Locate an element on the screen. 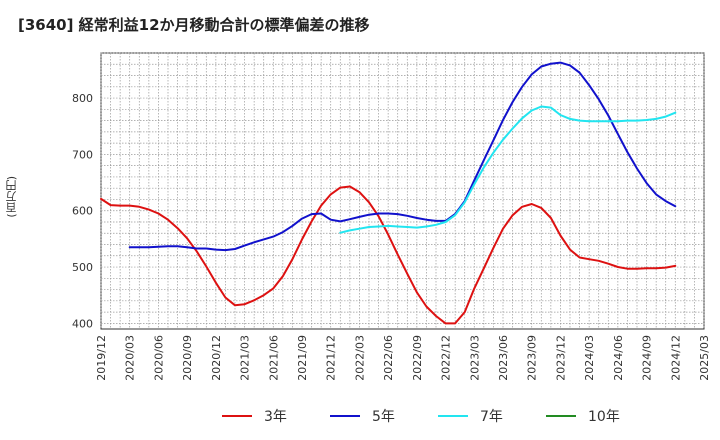  x-tick-label: 2022/09 is located at coordinates (417, 358).